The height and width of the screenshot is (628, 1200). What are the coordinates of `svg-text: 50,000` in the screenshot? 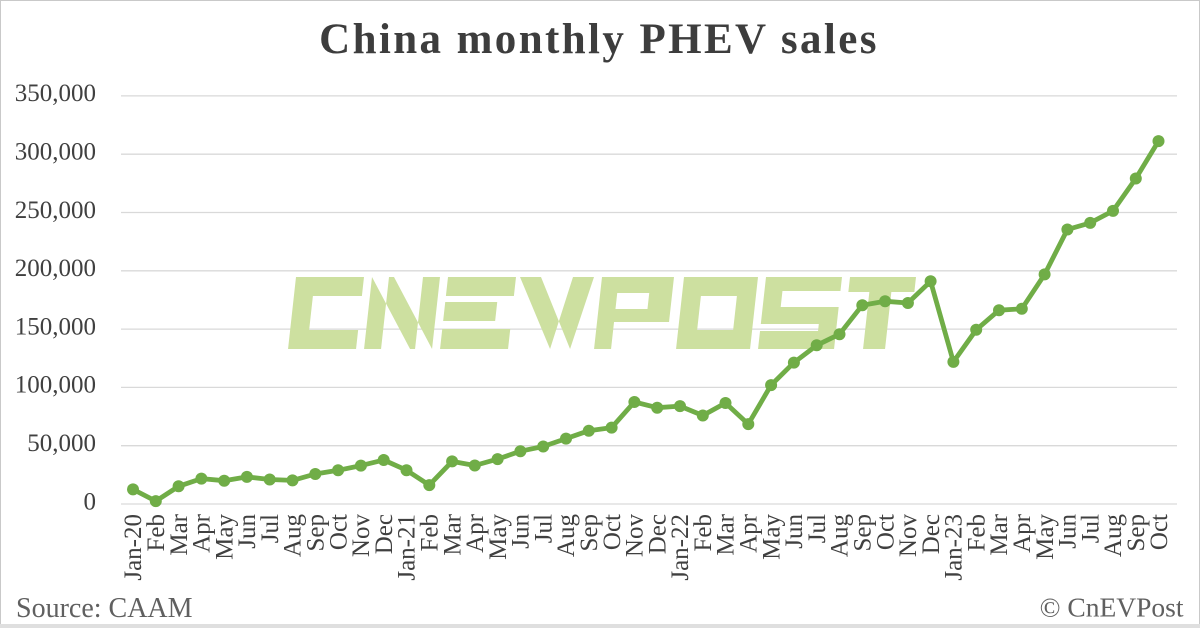 It's located at (61, 443).